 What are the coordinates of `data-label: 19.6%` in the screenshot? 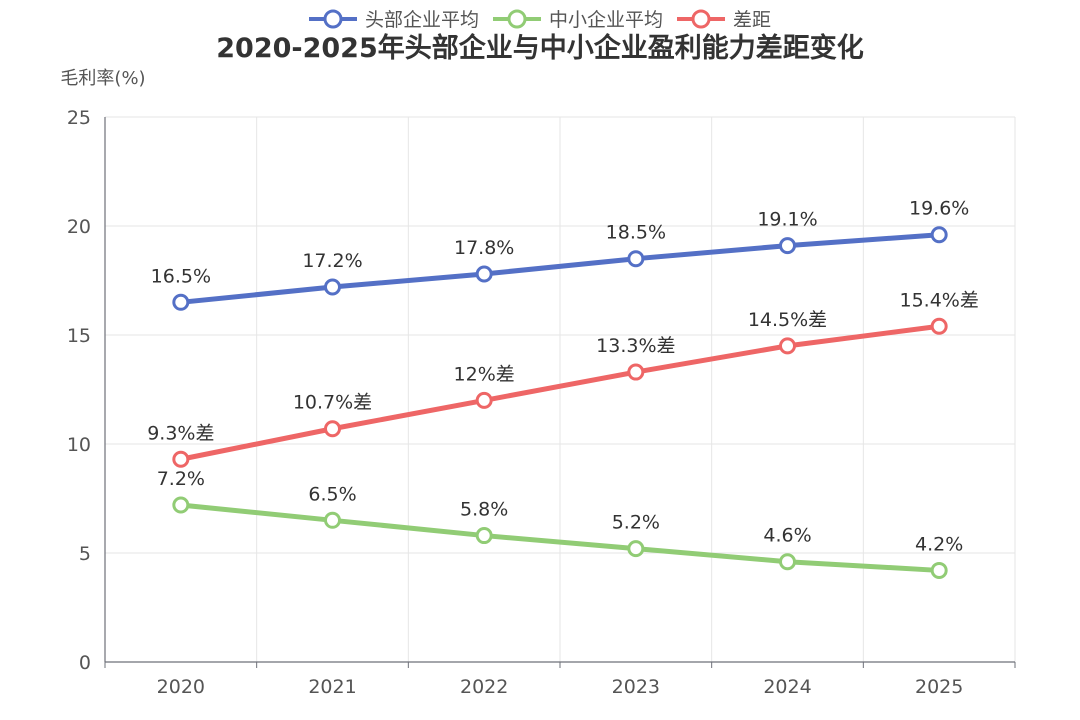 It's located at (939, 209).